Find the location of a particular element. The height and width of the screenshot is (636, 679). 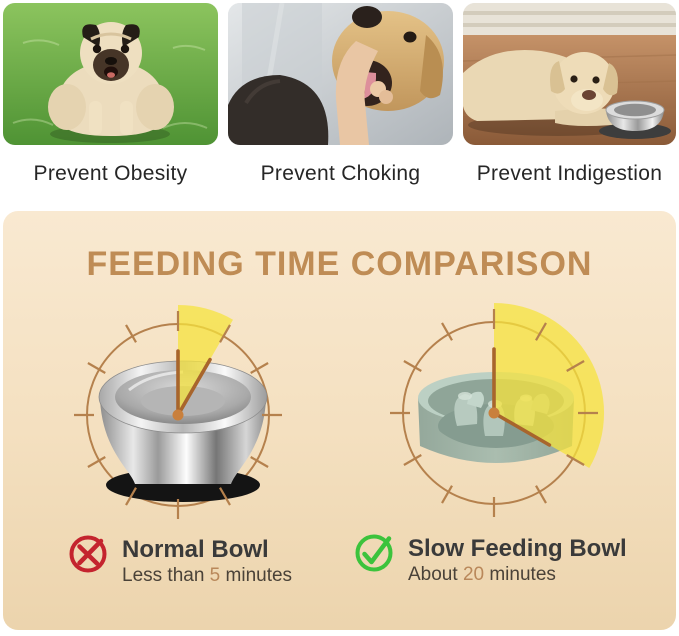

benefit-caption-obesity: Prevent Obesity is located at coordinates (110, 173).